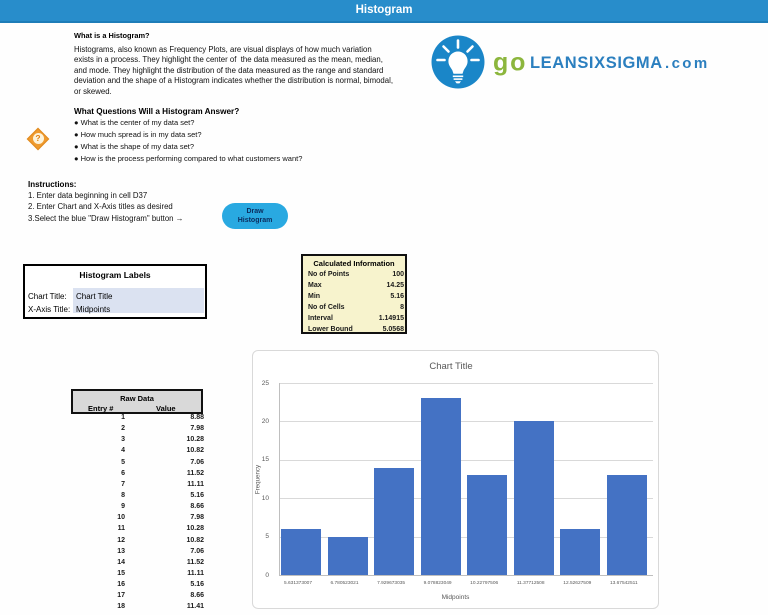 The width and height of the screenshot is (768, 615). What do you see at coordinates (596, 63) in the screenshot?
I see `svg-text: LEANSIXSIGMA` at bounding box center [596, 63].